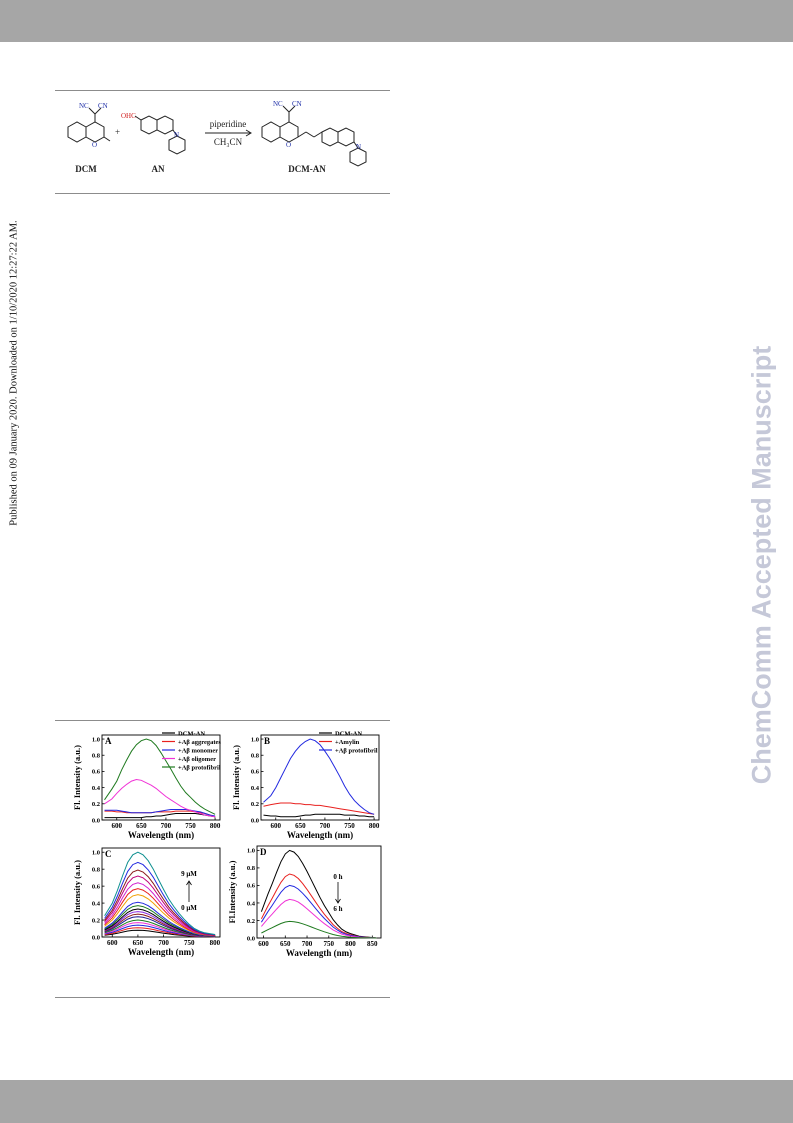 The height and width of the screenshot is (1123, 793). I want to click on legend-label: +Aβ aggregates, so click(199, 742).